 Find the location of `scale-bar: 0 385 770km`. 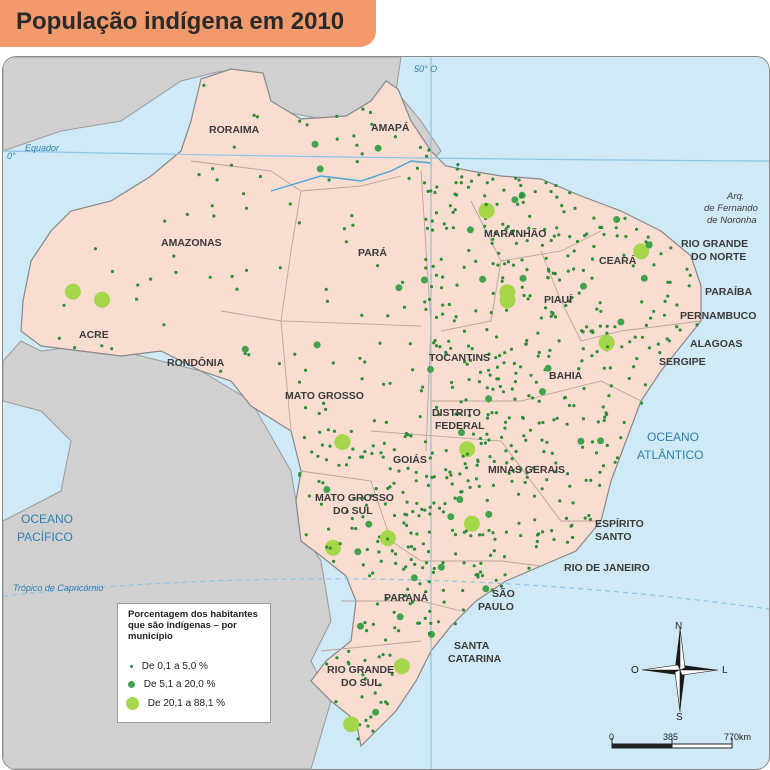

scale-bar: 0 385 770km is located at coordinates (680, 740).